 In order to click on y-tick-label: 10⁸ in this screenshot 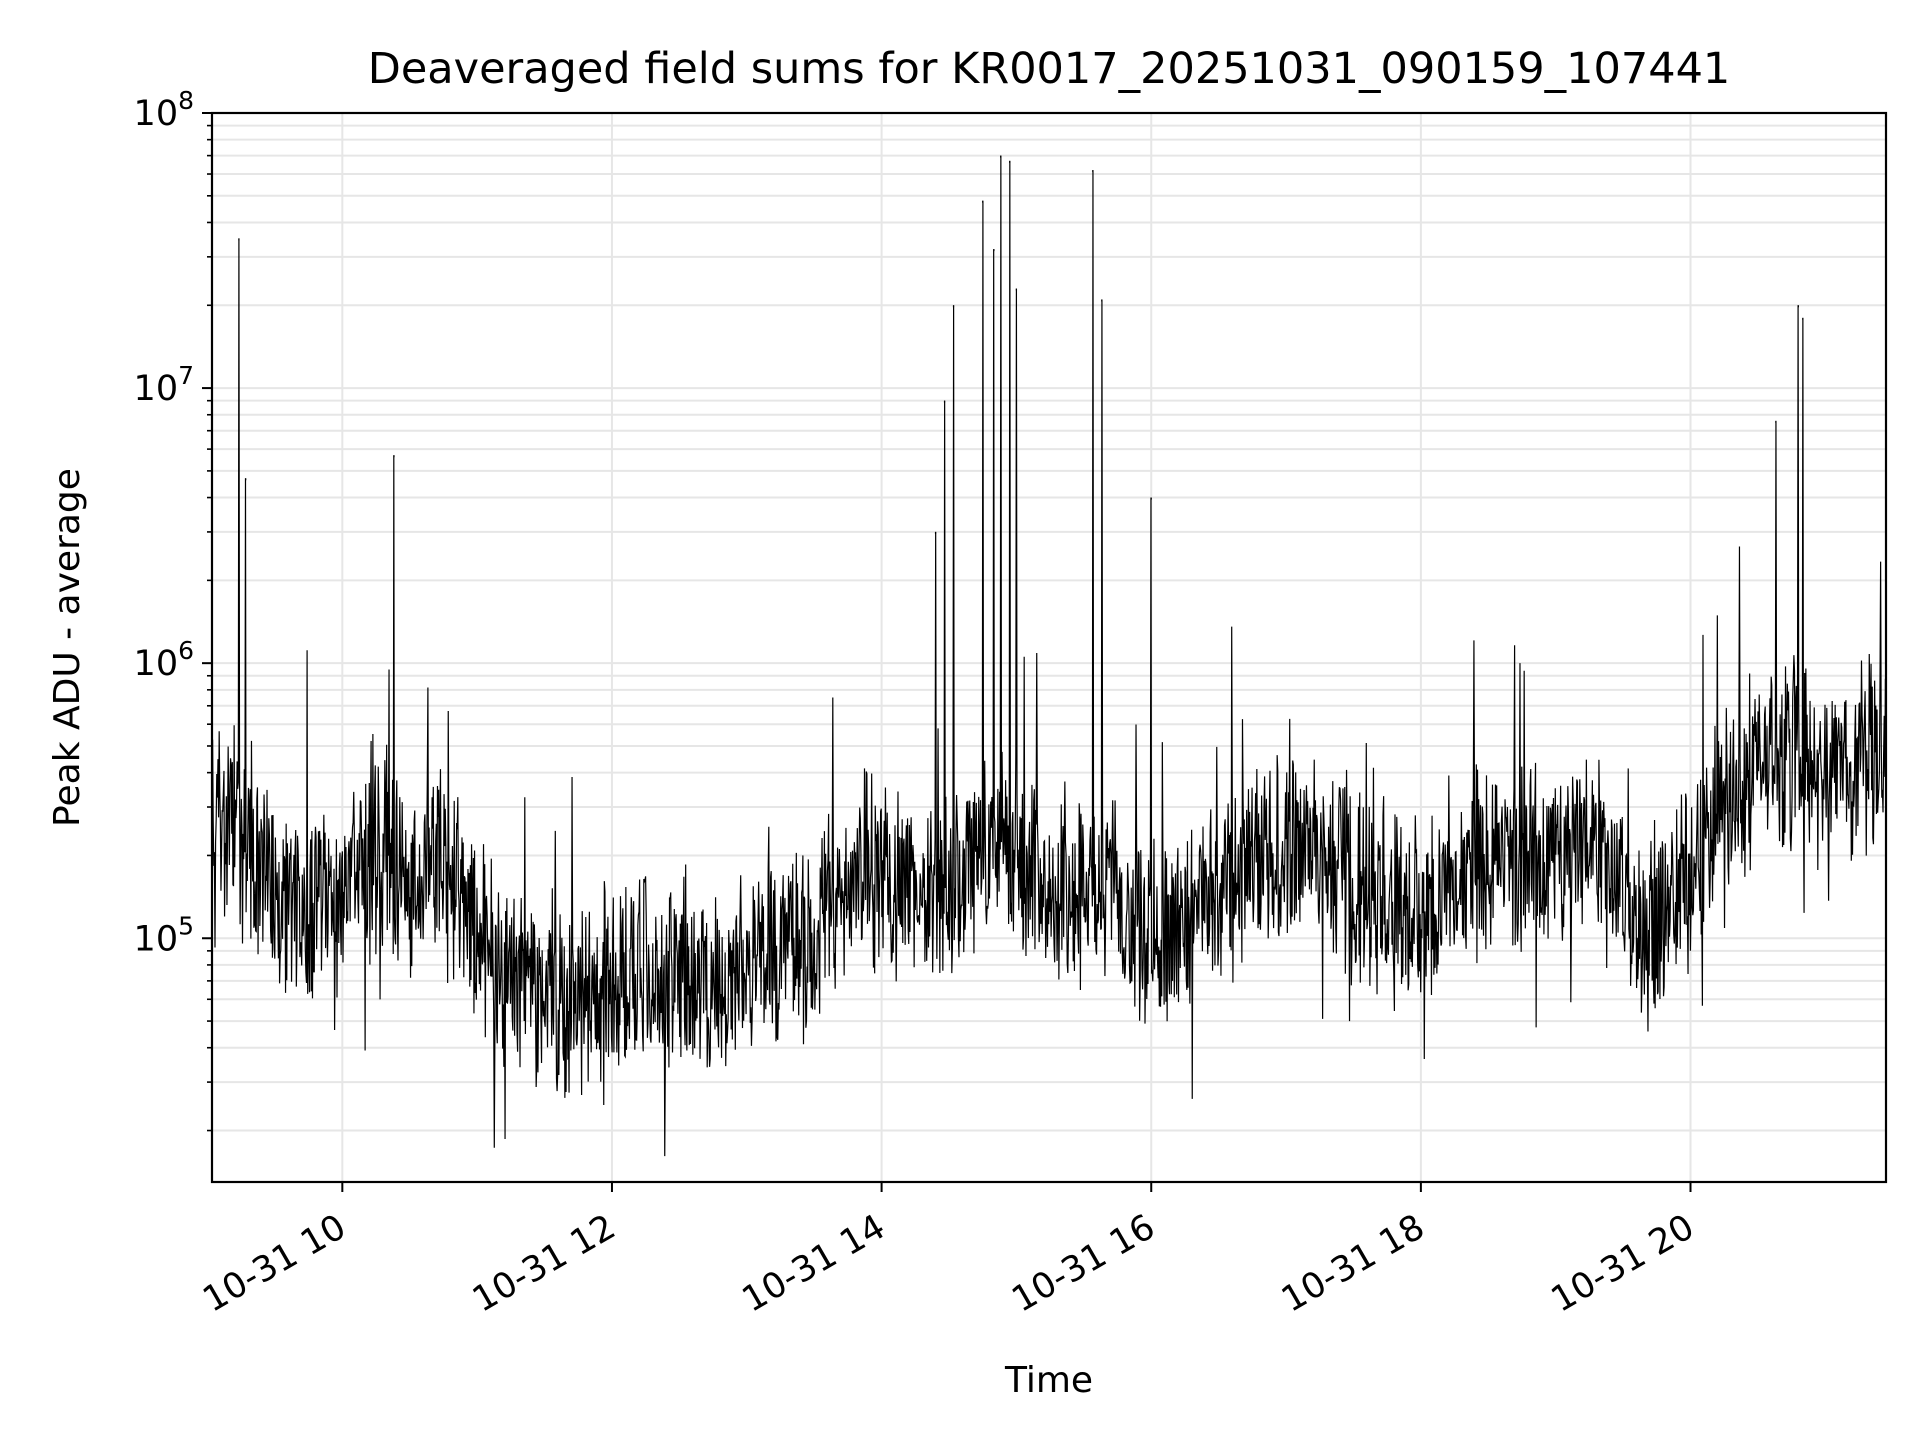, I will do `click(164, 110)`.